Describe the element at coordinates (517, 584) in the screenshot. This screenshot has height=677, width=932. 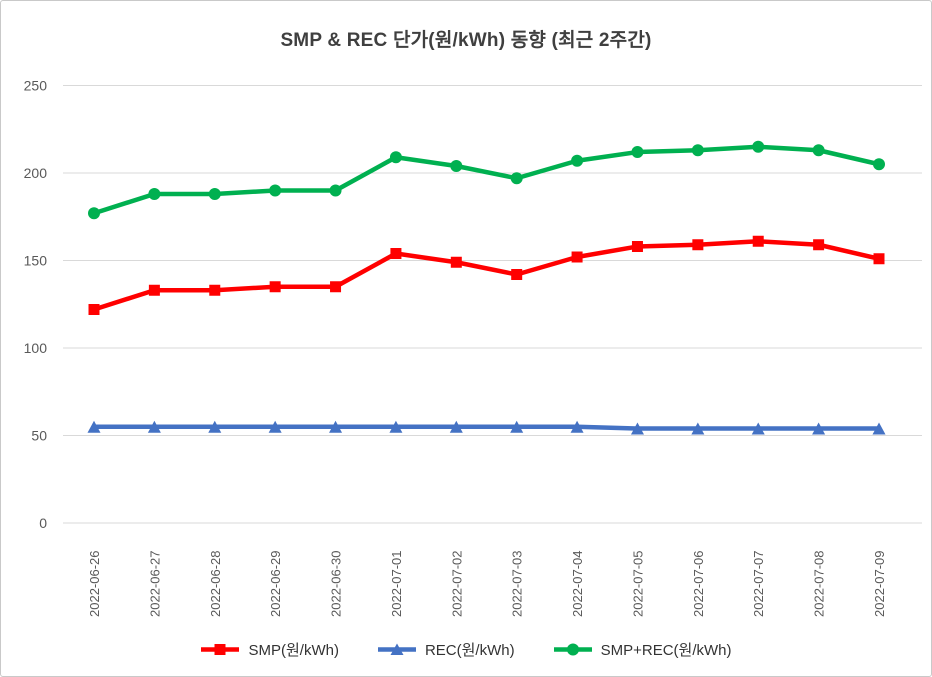
I see `x-tick-label: 2022-07-03` at that location.